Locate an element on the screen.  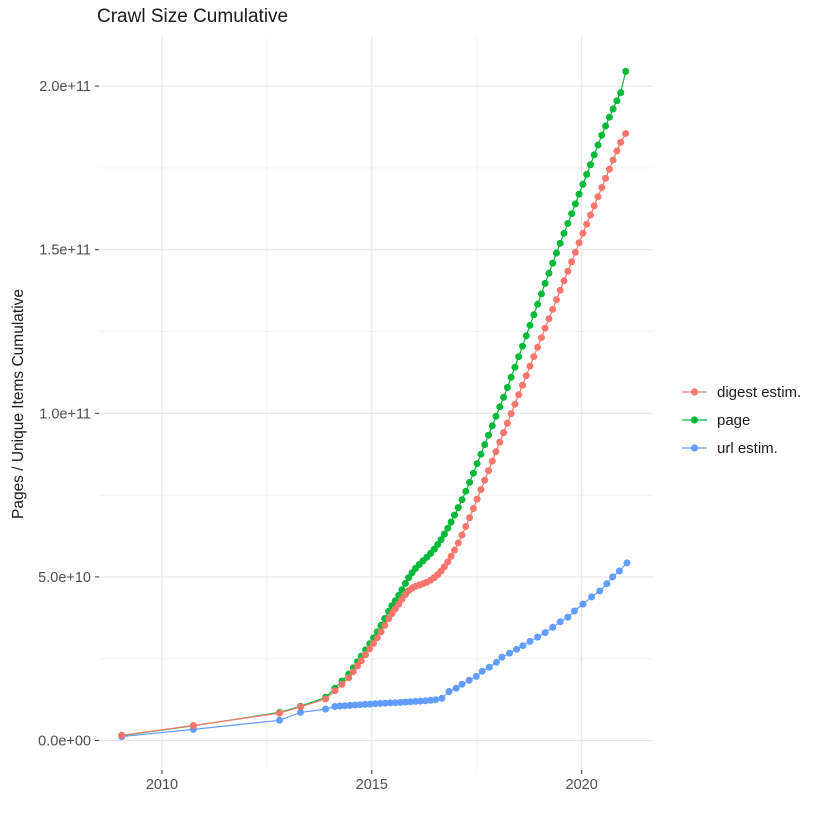
legend-key-url-estim is located at coordinates (694, 448).